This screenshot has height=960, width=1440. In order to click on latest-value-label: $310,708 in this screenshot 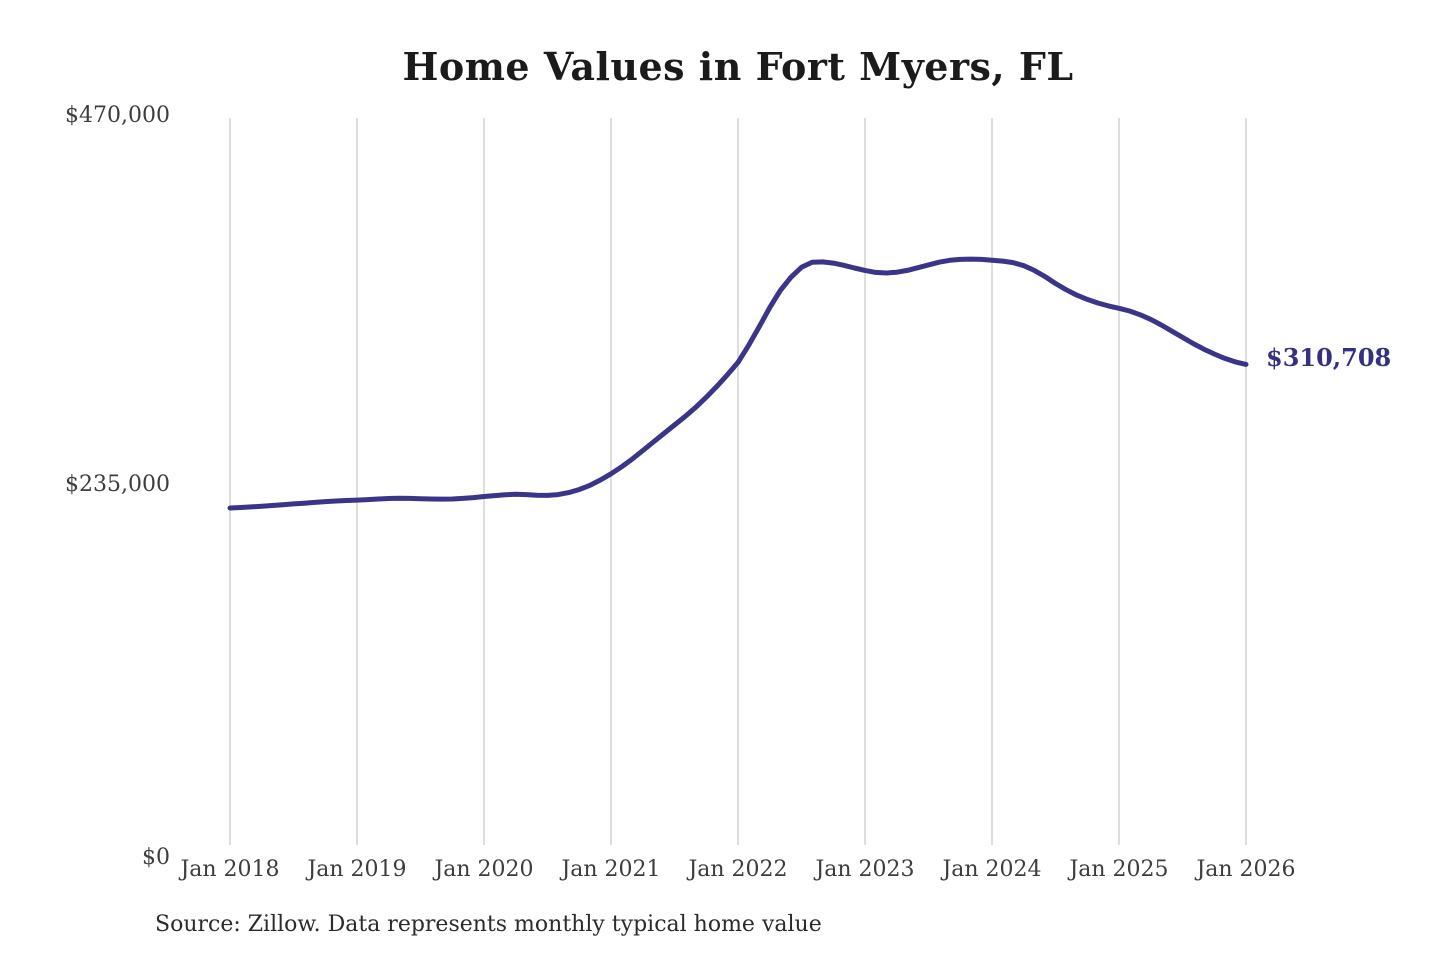, I will do `click(1329, 357)`.